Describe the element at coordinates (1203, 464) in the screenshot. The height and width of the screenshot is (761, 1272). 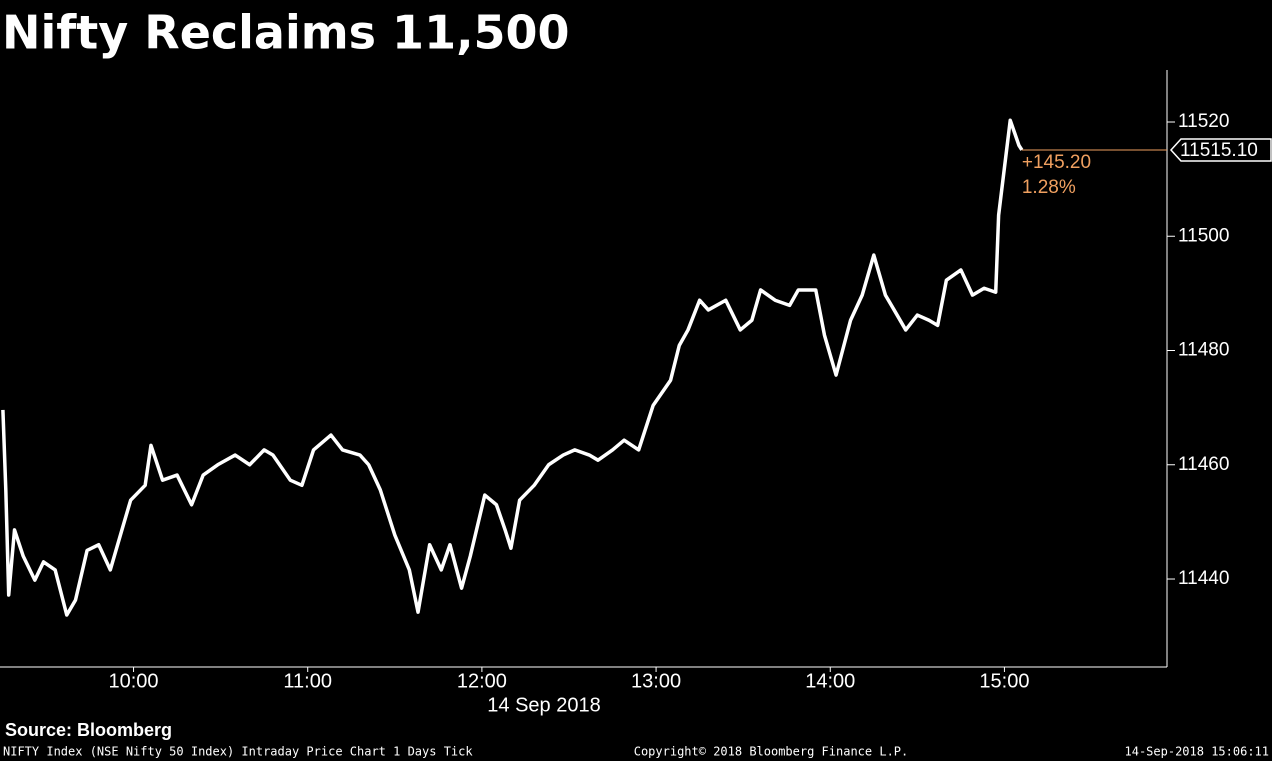
I see `y-tick-label: 11460` at that location.